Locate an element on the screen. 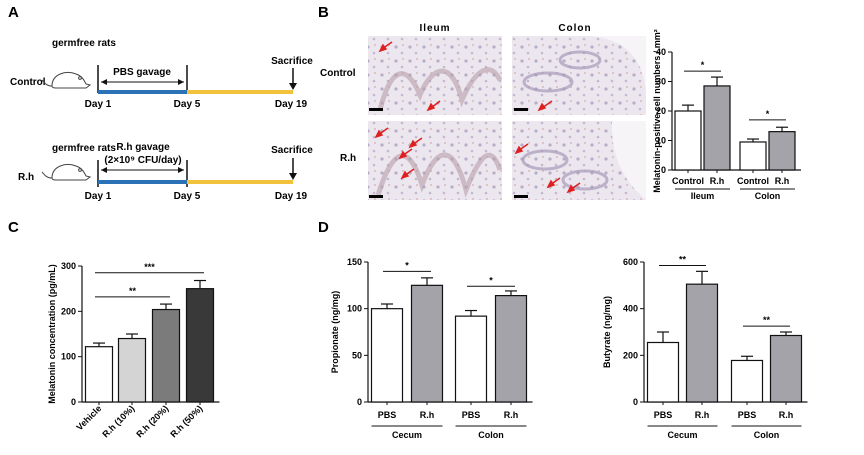 This screenshot has width=864, height=455. micrograph-grid: Ileum Colon Control R.h is located at coordinates (483, 111).